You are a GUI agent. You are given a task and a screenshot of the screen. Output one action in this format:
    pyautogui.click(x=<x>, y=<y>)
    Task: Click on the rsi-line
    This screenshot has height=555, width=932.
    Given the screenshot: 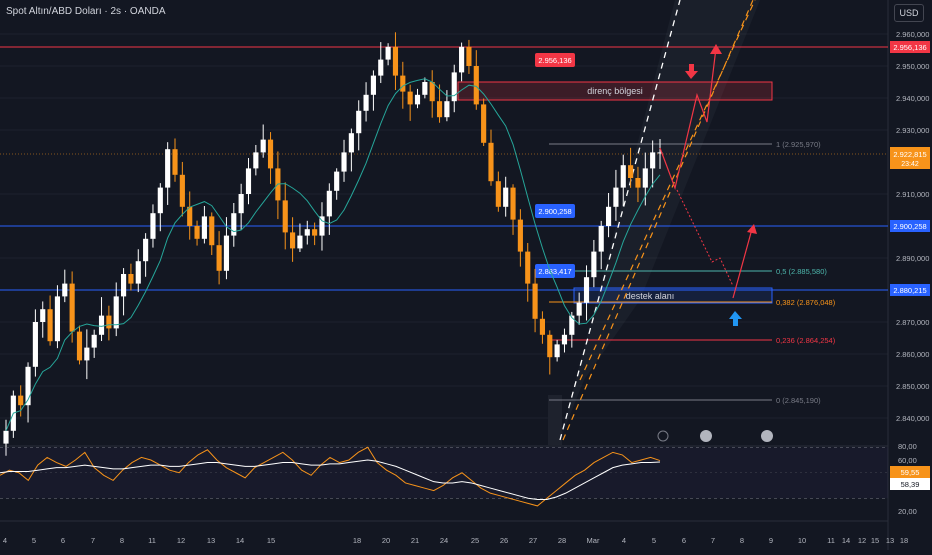 What is the action you would take?
    pyautogui.click(x=330, y=476)
    